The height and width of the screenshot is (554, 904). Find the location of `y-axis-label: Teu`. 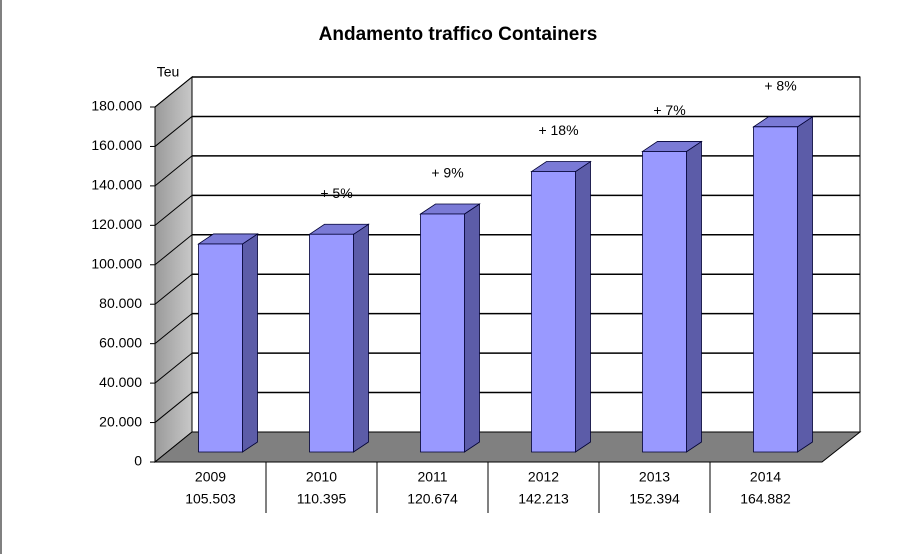

y-axis-label: Teu is located at coordinates (168, 72).